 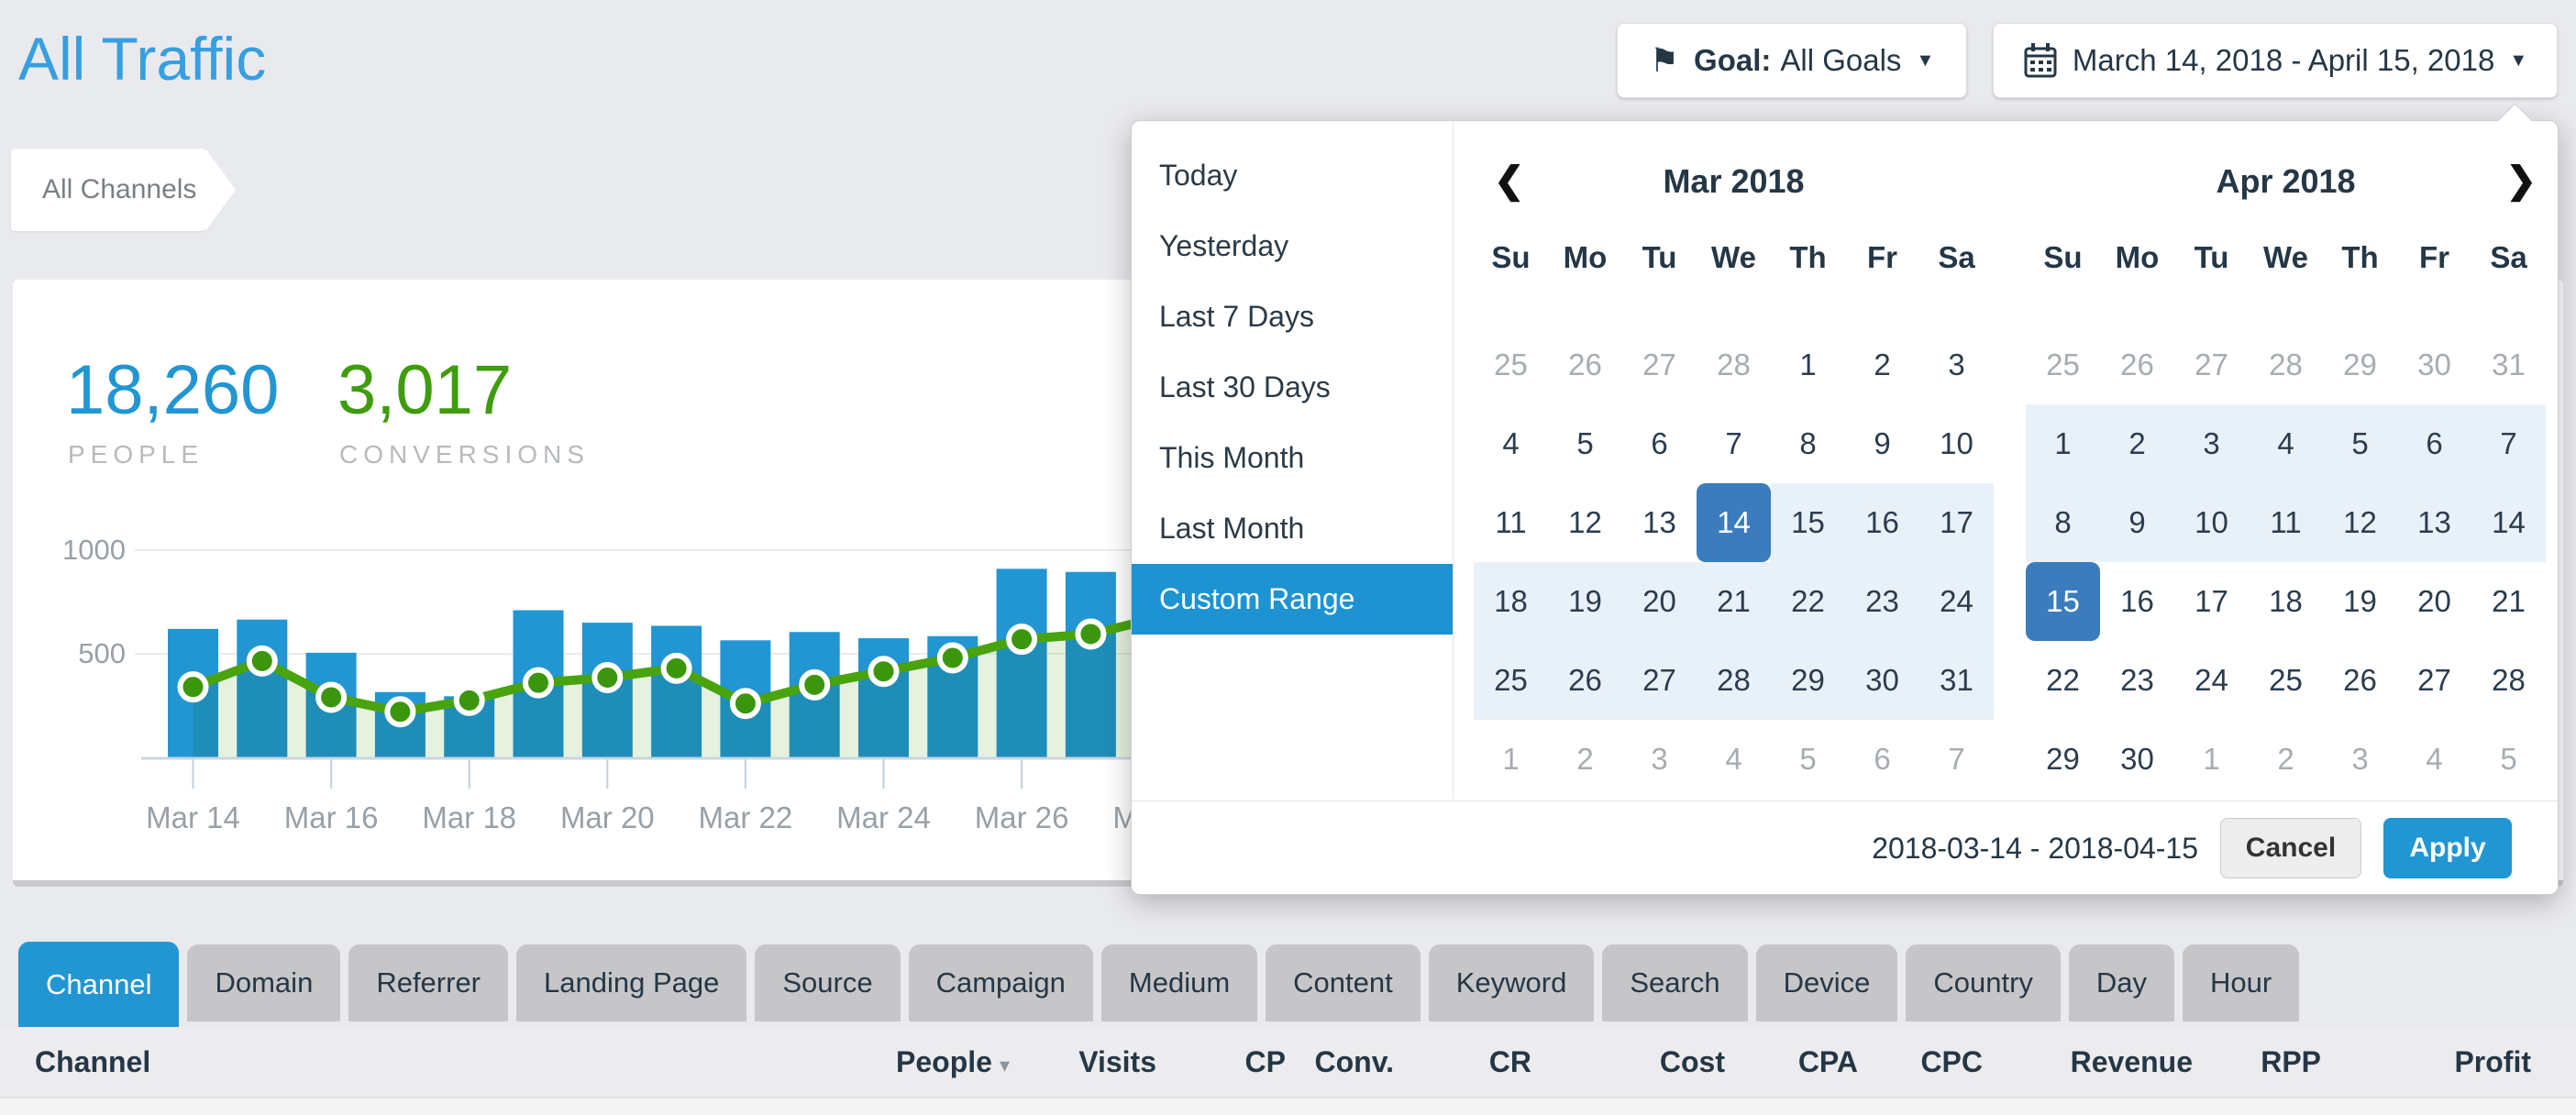 What do you see at coordinates (1511, 982) in the screenshot?
I see `tab-keyword: Keyword` at bounding box center [1511, 982].